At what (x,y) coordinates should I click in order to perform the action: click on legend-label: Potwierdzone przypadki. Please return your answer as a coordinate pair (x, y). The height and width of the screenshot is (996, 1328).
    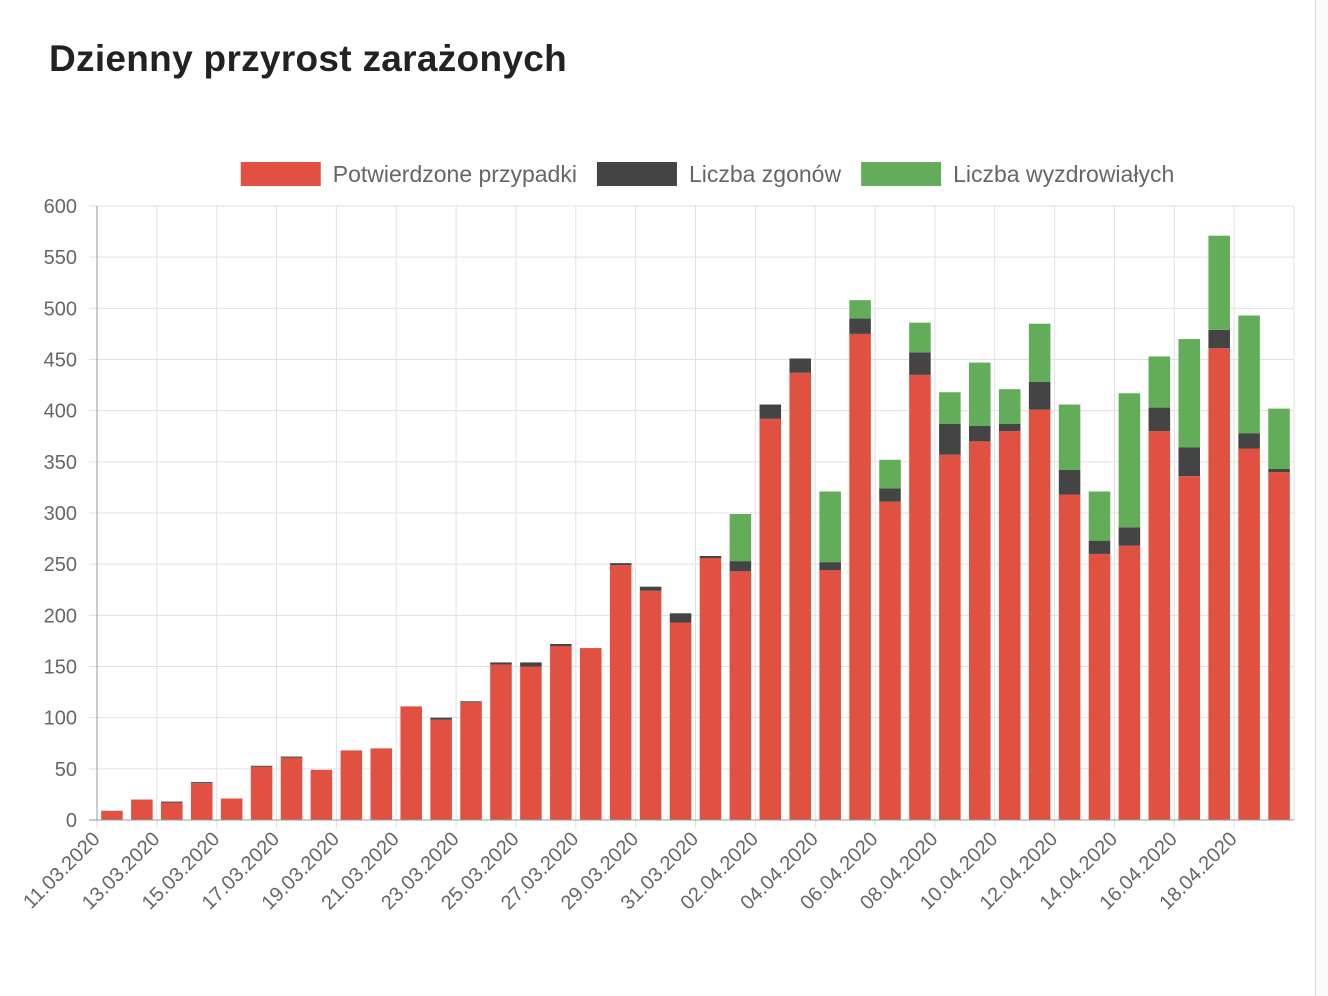
    Looking at the image, I should click on (455, 174).